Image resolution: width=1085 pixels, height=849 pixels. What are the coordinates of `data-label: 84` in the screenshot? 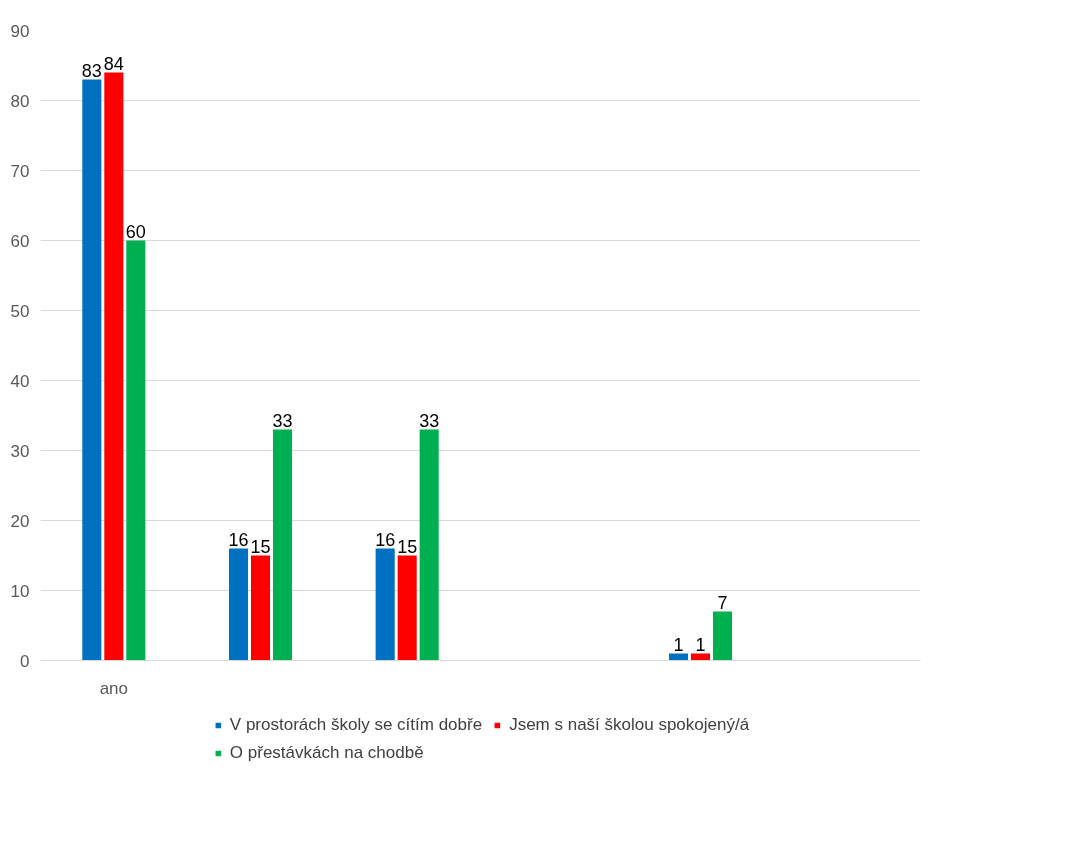 It's located at (113, 63).